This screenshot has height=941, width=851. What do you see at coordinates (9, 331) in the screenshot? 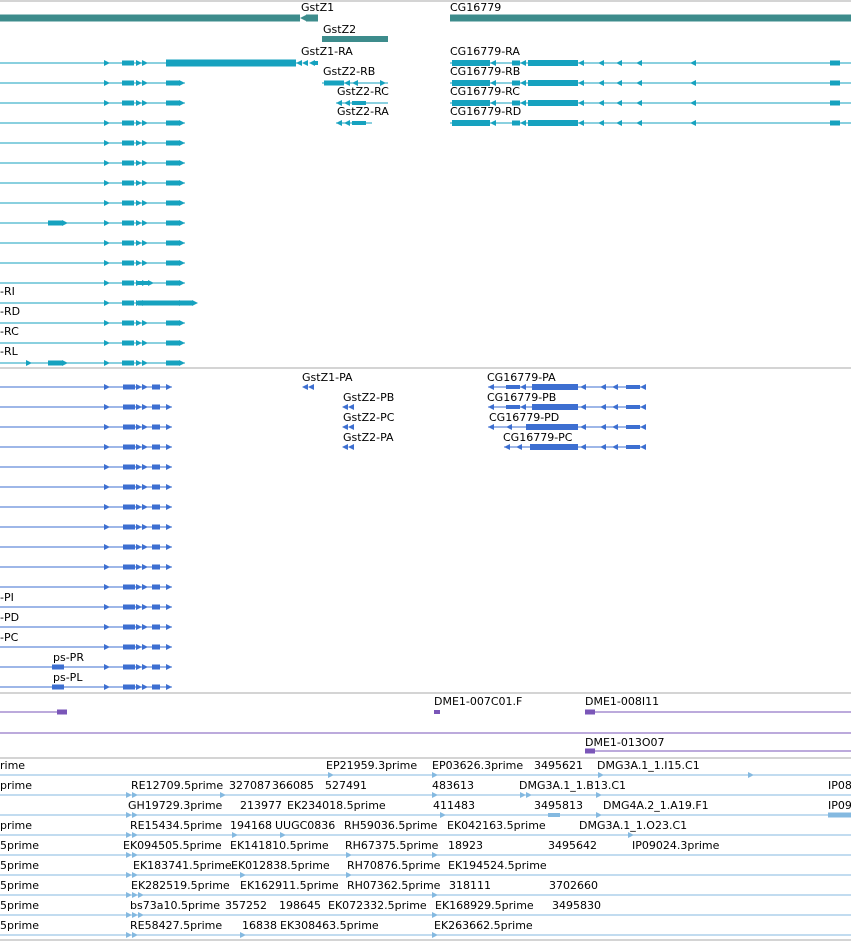
I see `feature-label: -RC` at bounding box center [9, 331].